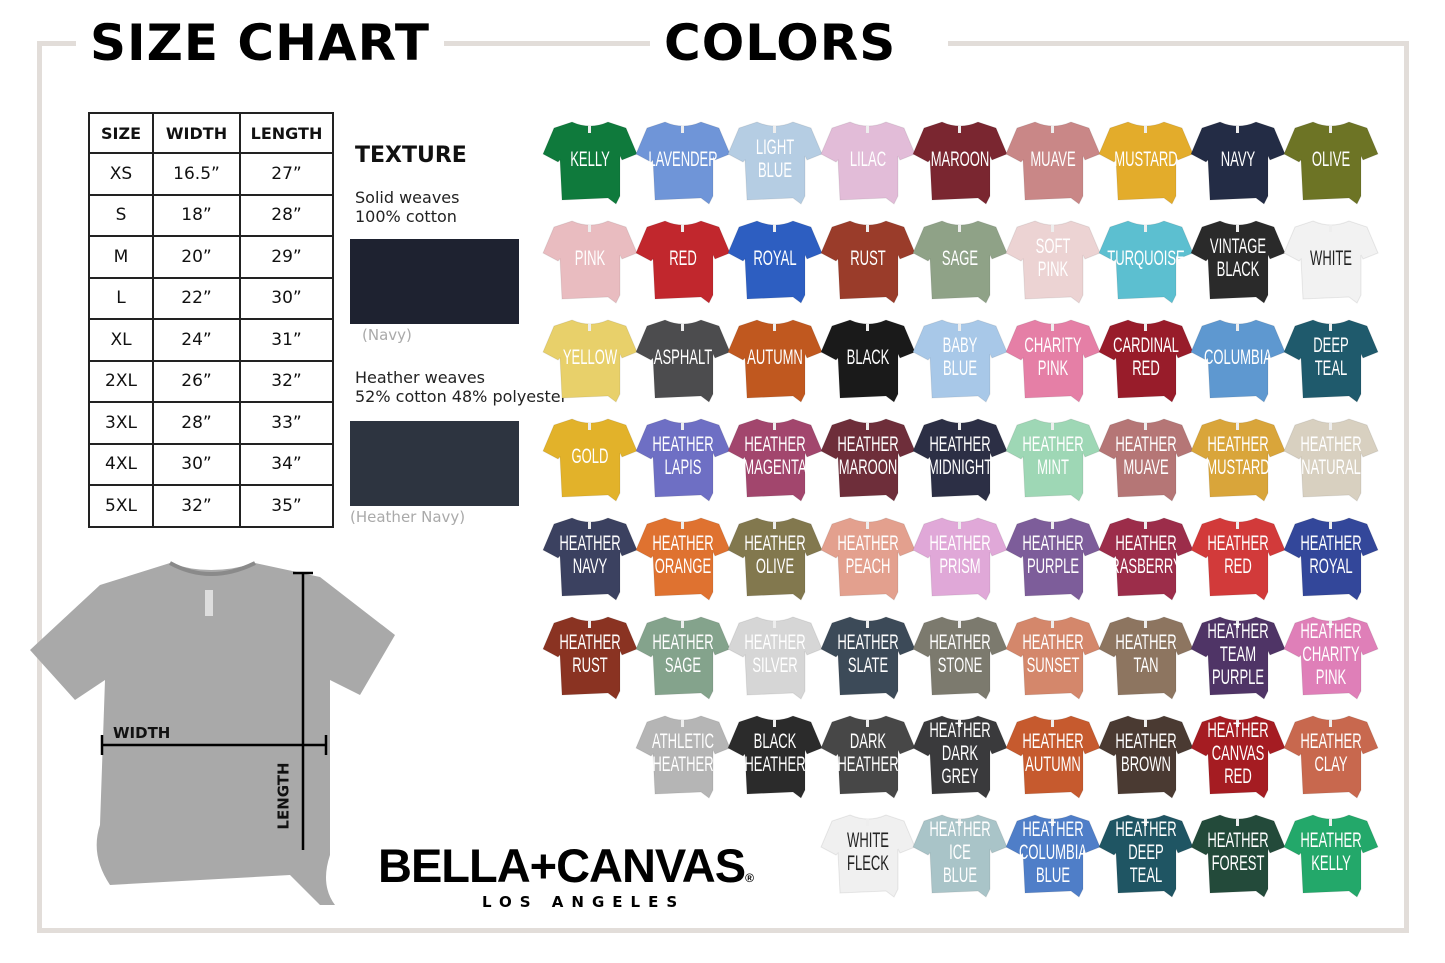 This screenshot has height=963, width=1445. Describe the element at coordinates (562, 865) in the screenshot. I see `brand-name: BELLA+CANVAS` at that location.